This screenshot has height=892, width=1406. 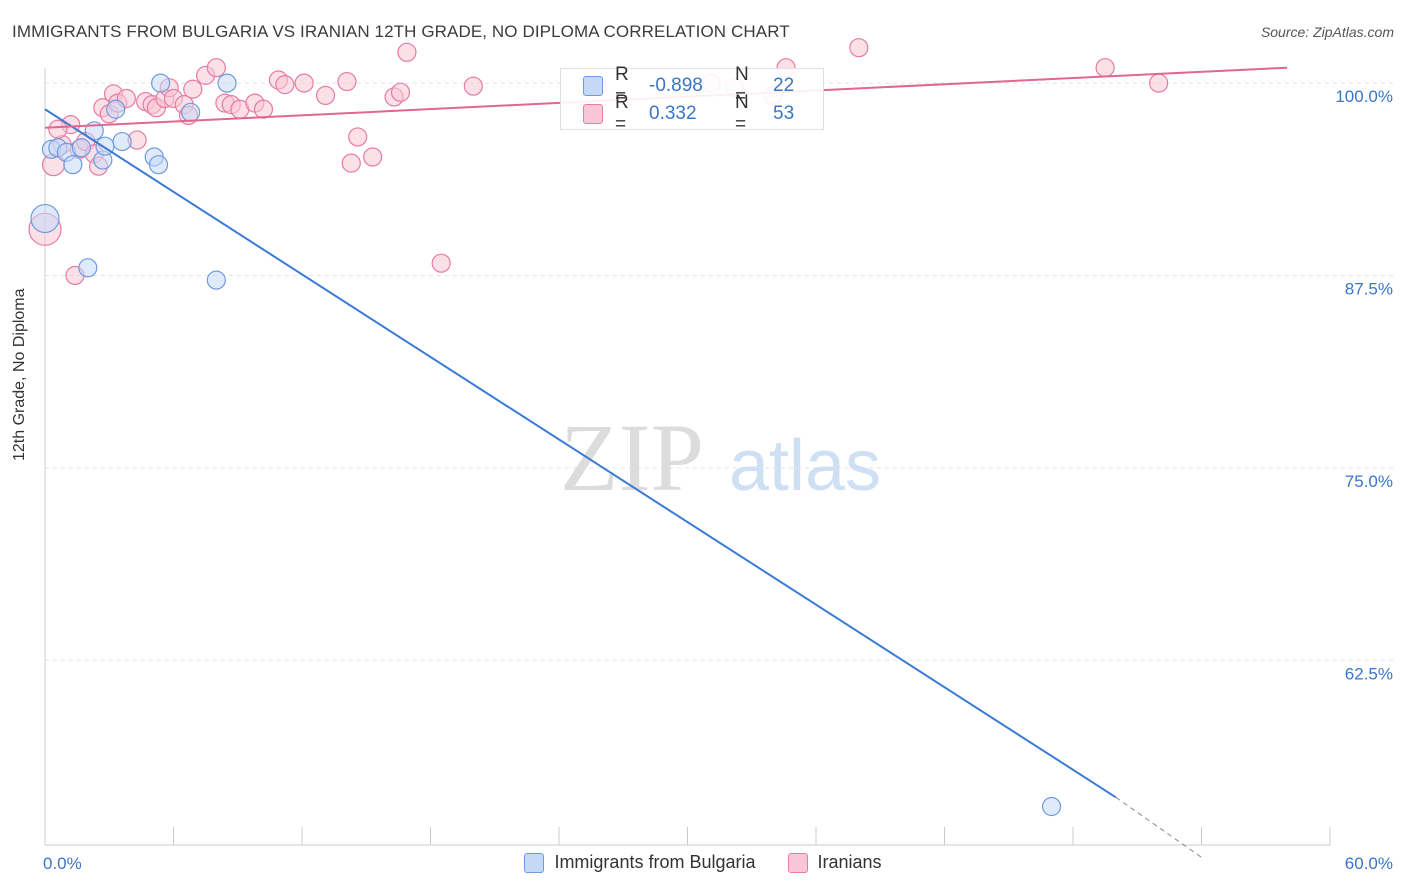 I want to click on watermark-atlas: atlas, so click(x=805, y=466).